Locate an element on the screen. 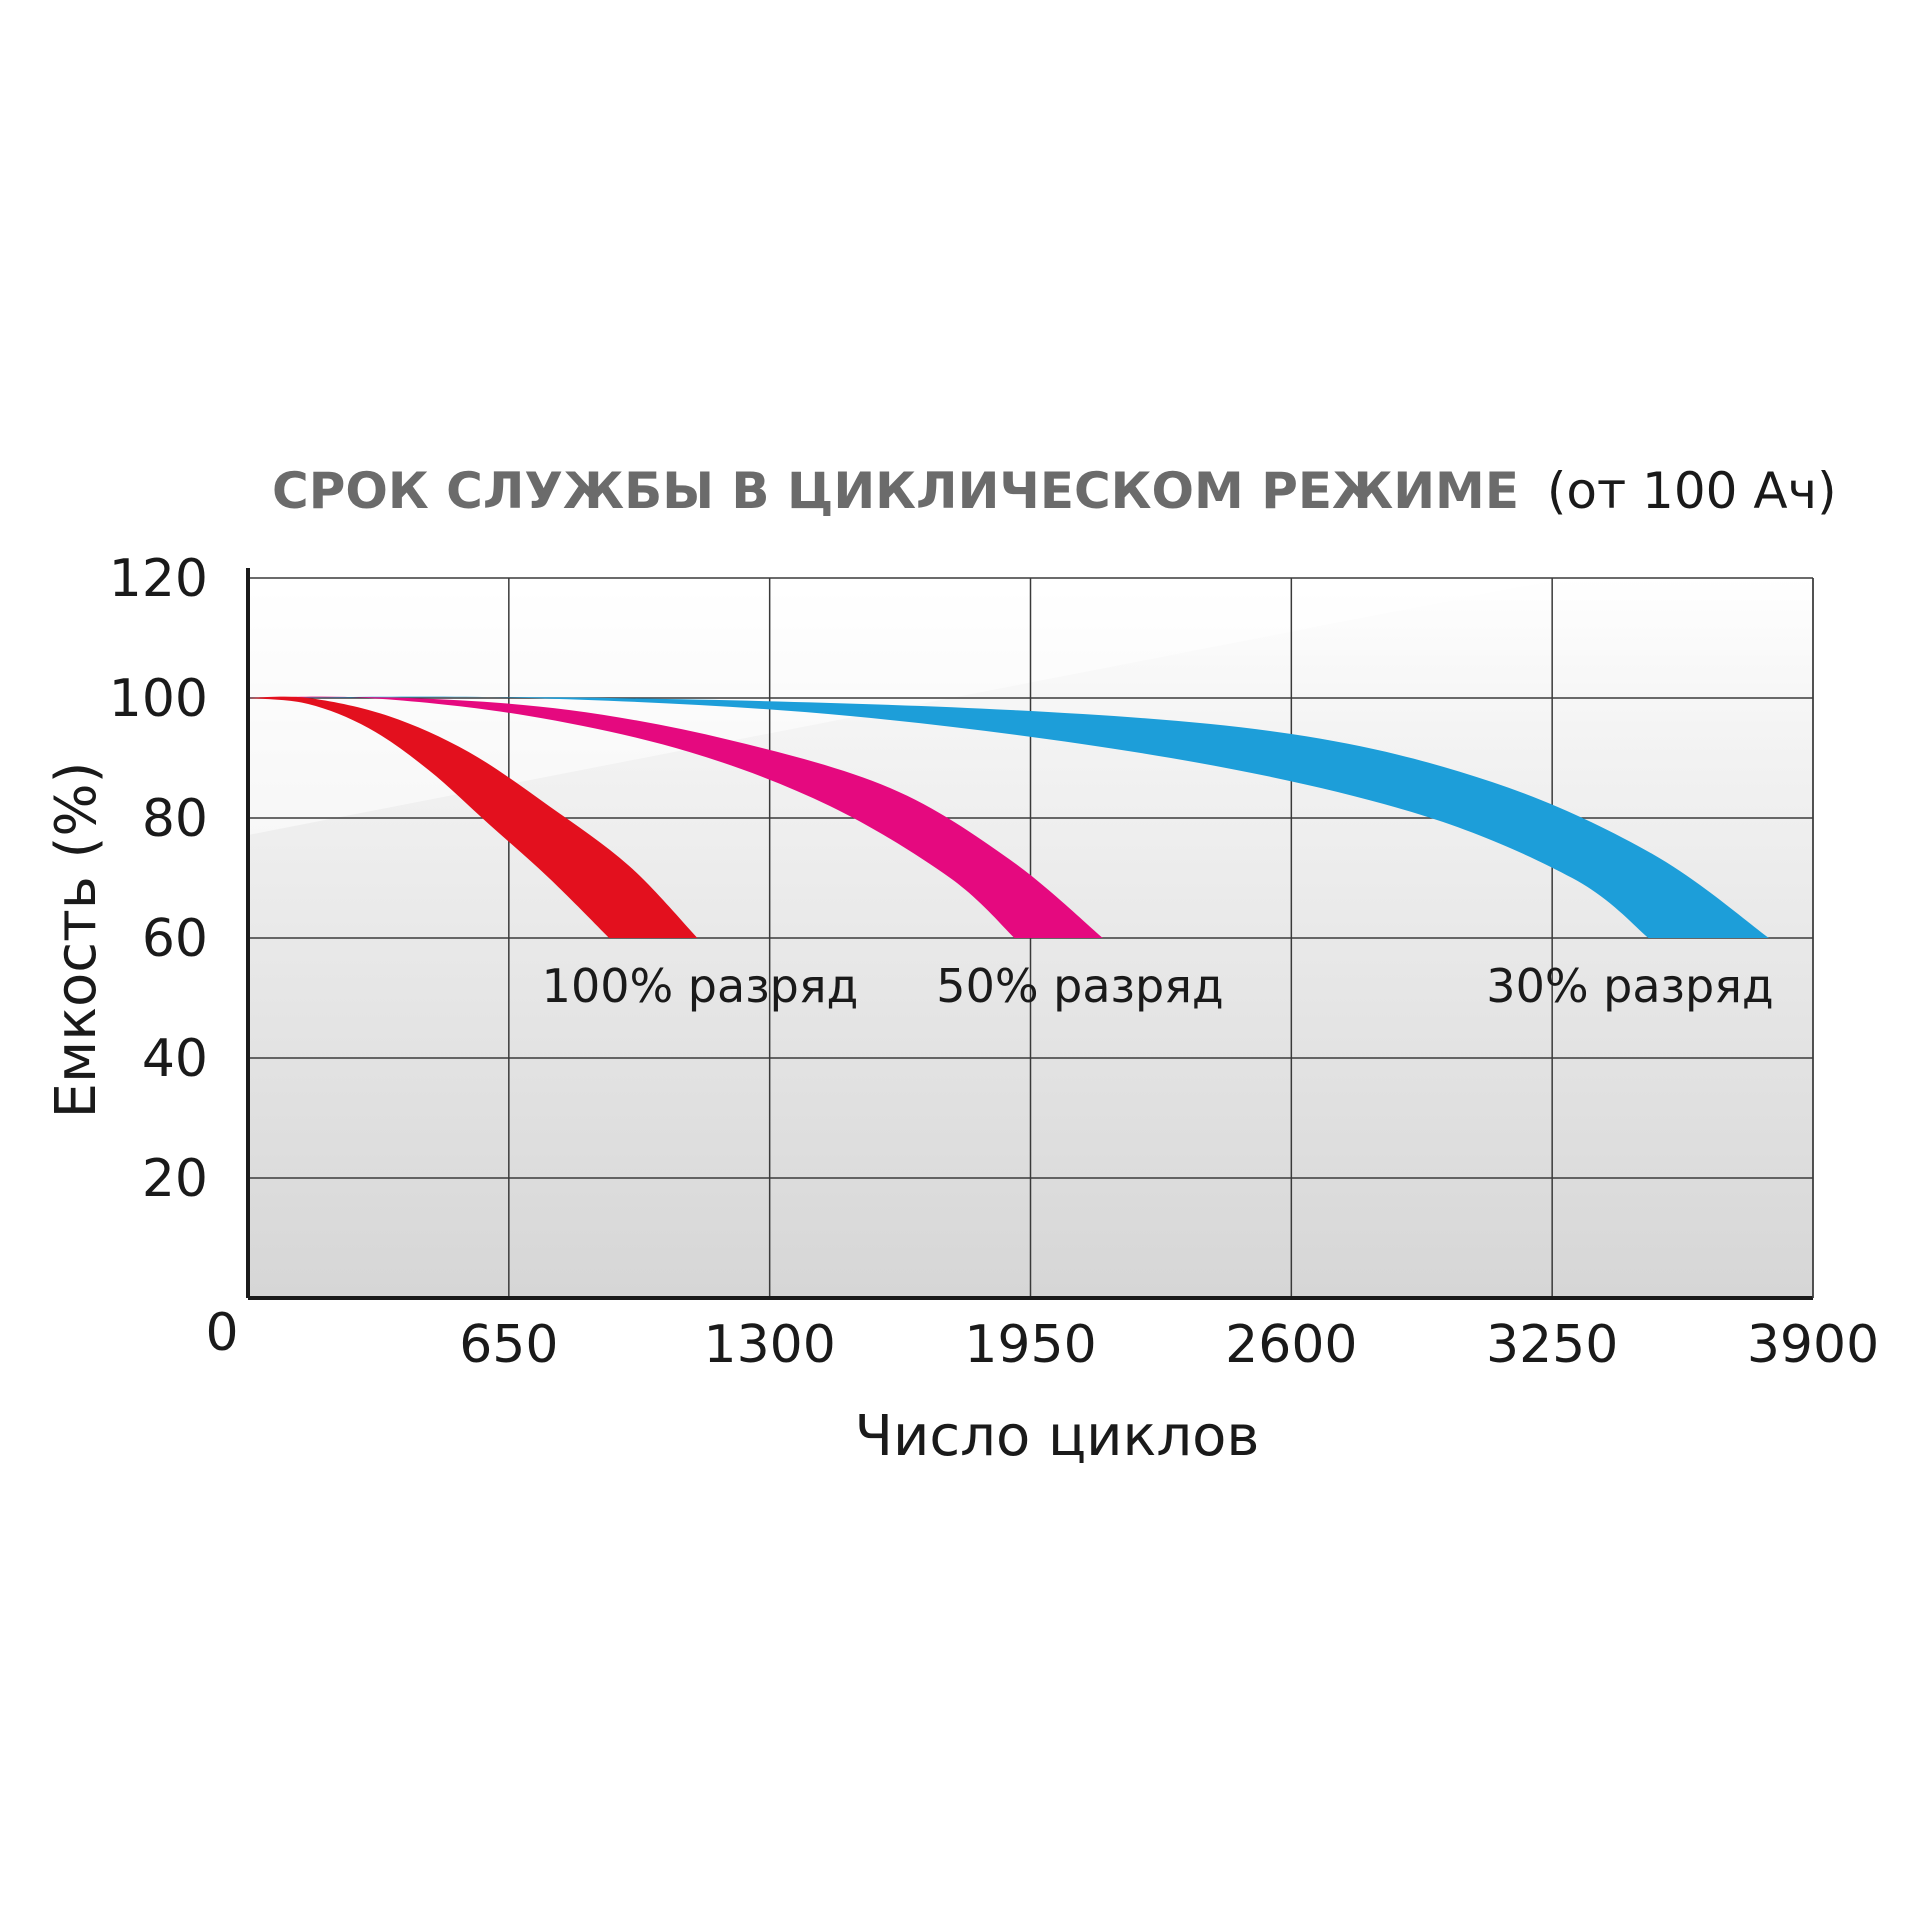  x-tick-label: 1300 is located at coordinates (769, 1345).